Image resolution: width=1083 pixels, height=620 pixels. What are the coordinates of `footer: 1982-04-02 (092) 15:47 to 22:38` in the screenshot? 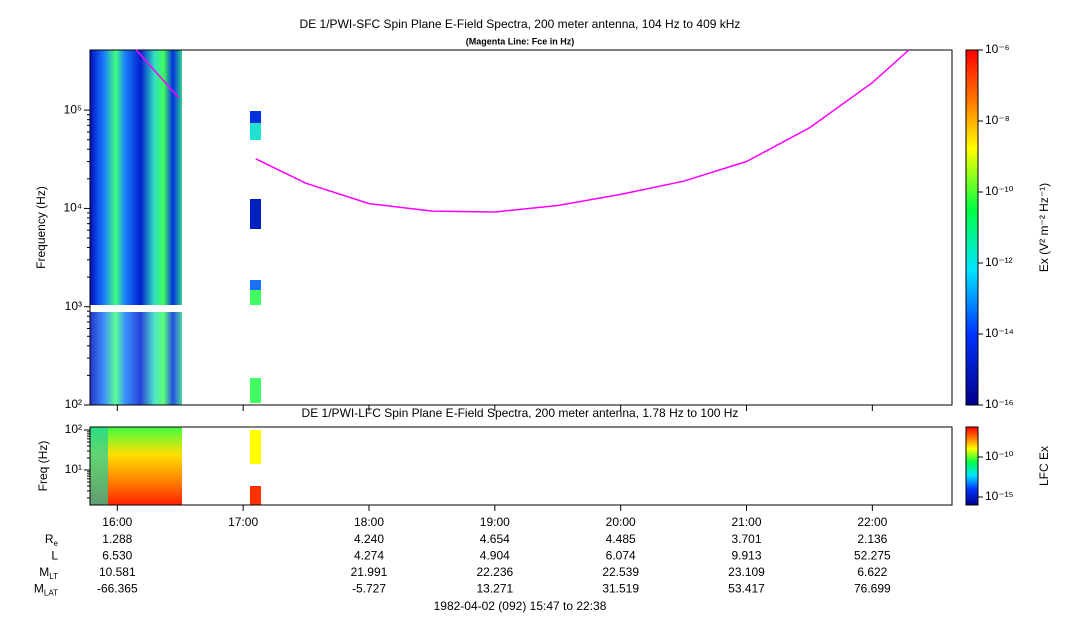 It's located at (520, 606).